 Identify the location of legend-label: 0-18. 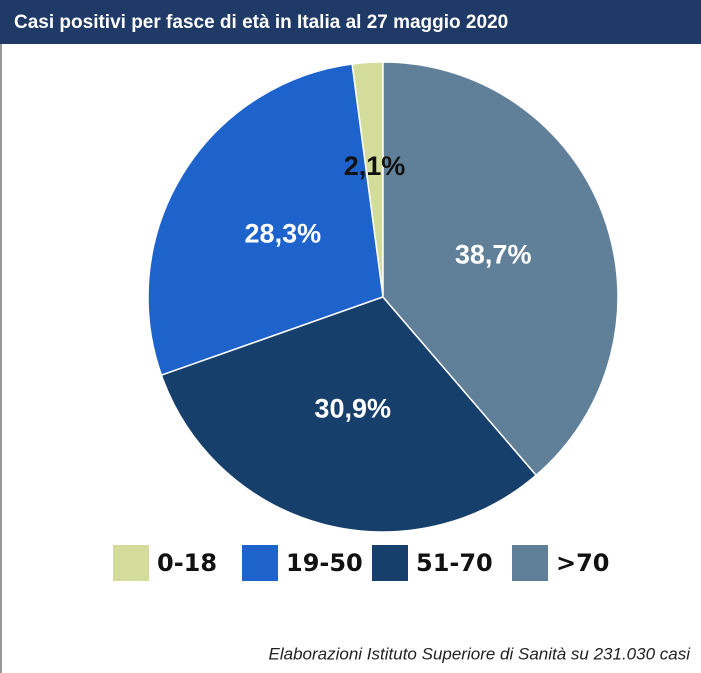
(187, 563).